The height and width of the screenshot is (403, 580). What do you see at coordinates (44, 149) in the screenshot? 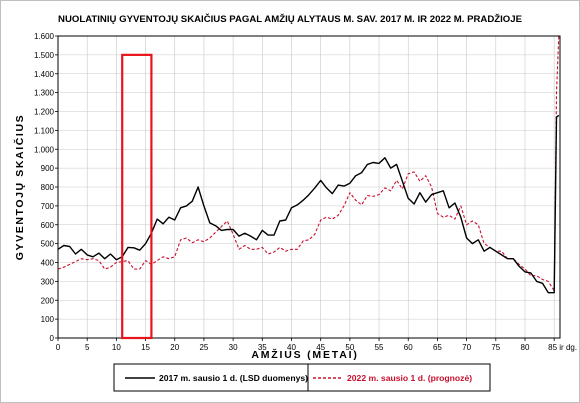
I see `y-tick-label-10: 1.000` at bounding box center [44, 149].